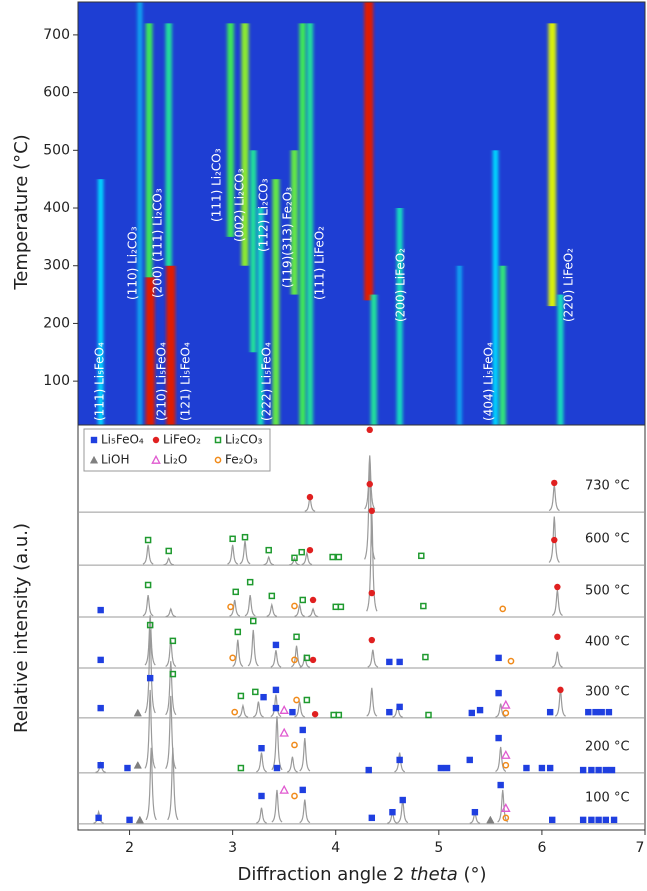 The width and height of the screenshot is (647, 891). Describe the element at coordinates (401, 285) in the screenshot. I see `peak-annotation: (200) LiFeO₂` at that location.